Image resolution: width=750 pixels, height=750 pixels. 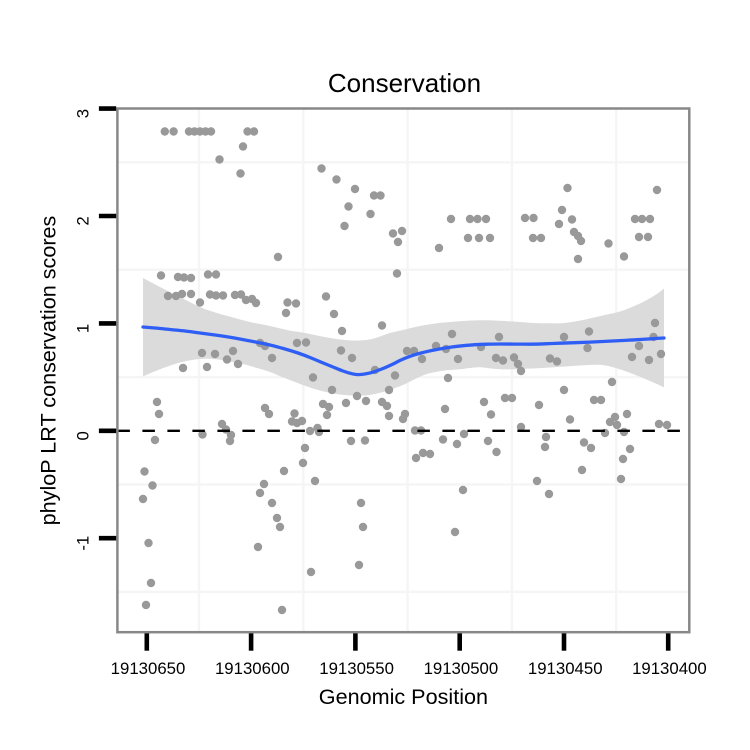 I want to click on svg-text: Conservation, so click(x=404, y=83).